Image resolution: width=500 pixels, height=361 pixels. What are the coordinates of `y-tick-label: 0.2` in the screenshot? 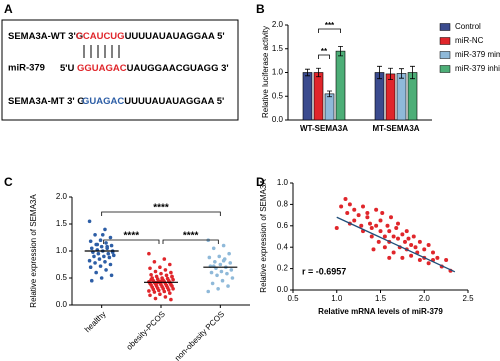 It's located at (283, 268).